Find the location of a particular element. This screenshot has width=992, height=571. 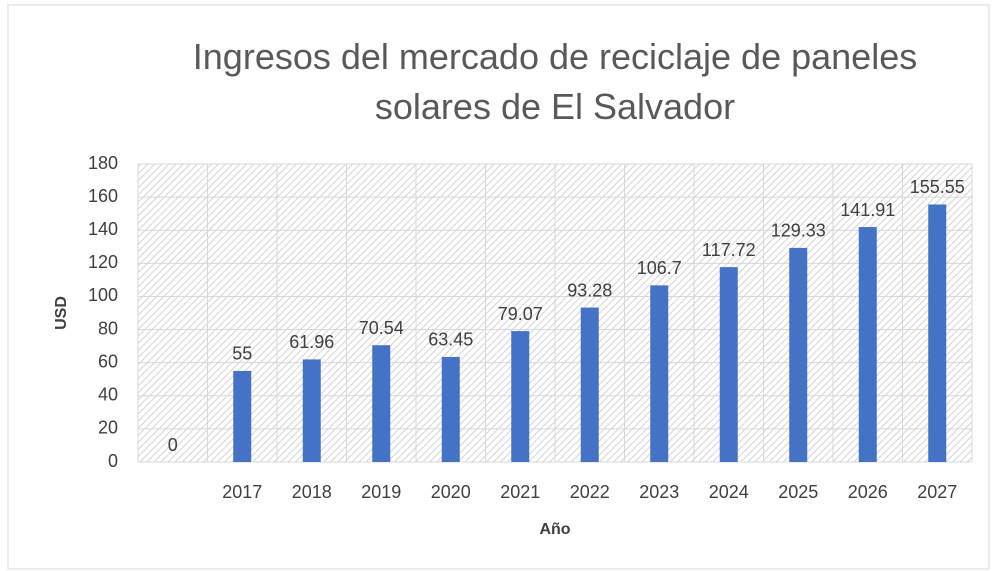

data-label: 141.91 is located at coordinates (867, 210).